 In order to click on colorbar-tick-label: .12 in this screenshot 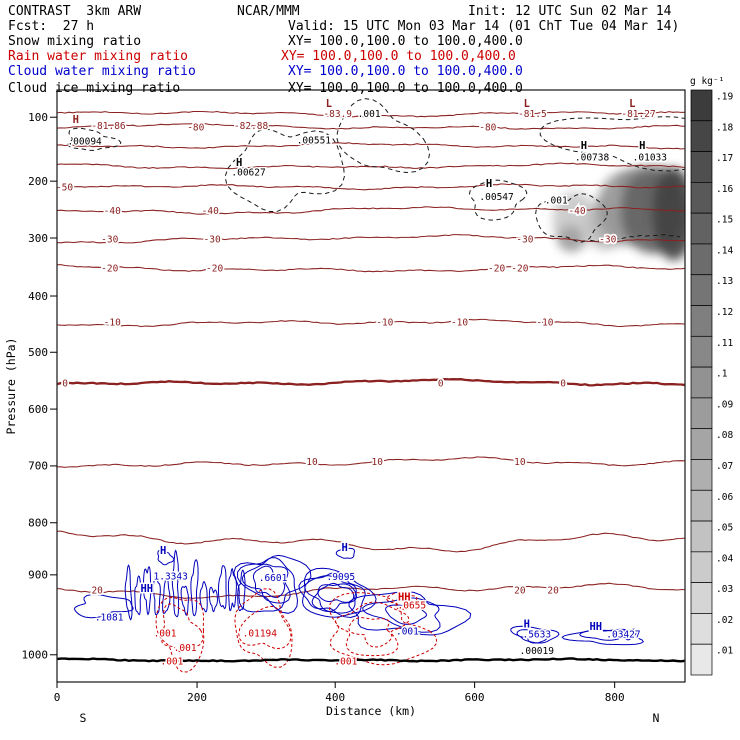, I will do `click(724, 312)`.